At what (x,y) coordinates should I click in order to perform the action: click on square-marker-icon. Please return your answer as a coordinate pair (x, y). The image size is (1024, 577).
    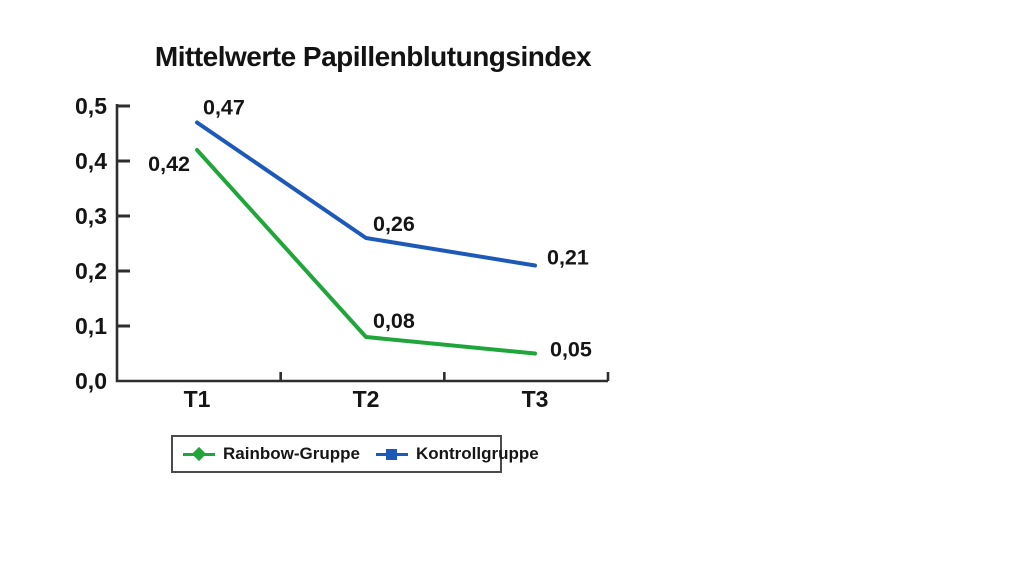
    Looking at the image, I should click on (392, 454).